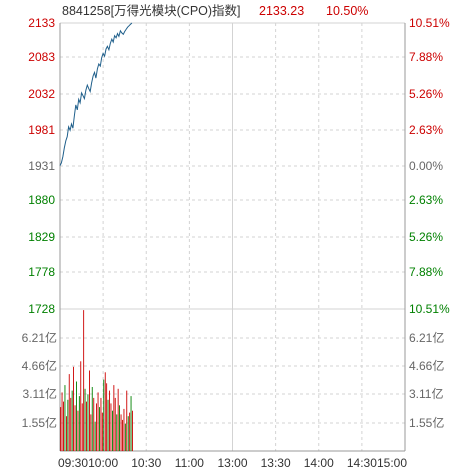  What do you see at coordinates (426, 393) in the screenshot?
I see `volume-tick-label-right: 3.11亿` at bounding box center [426, 393].